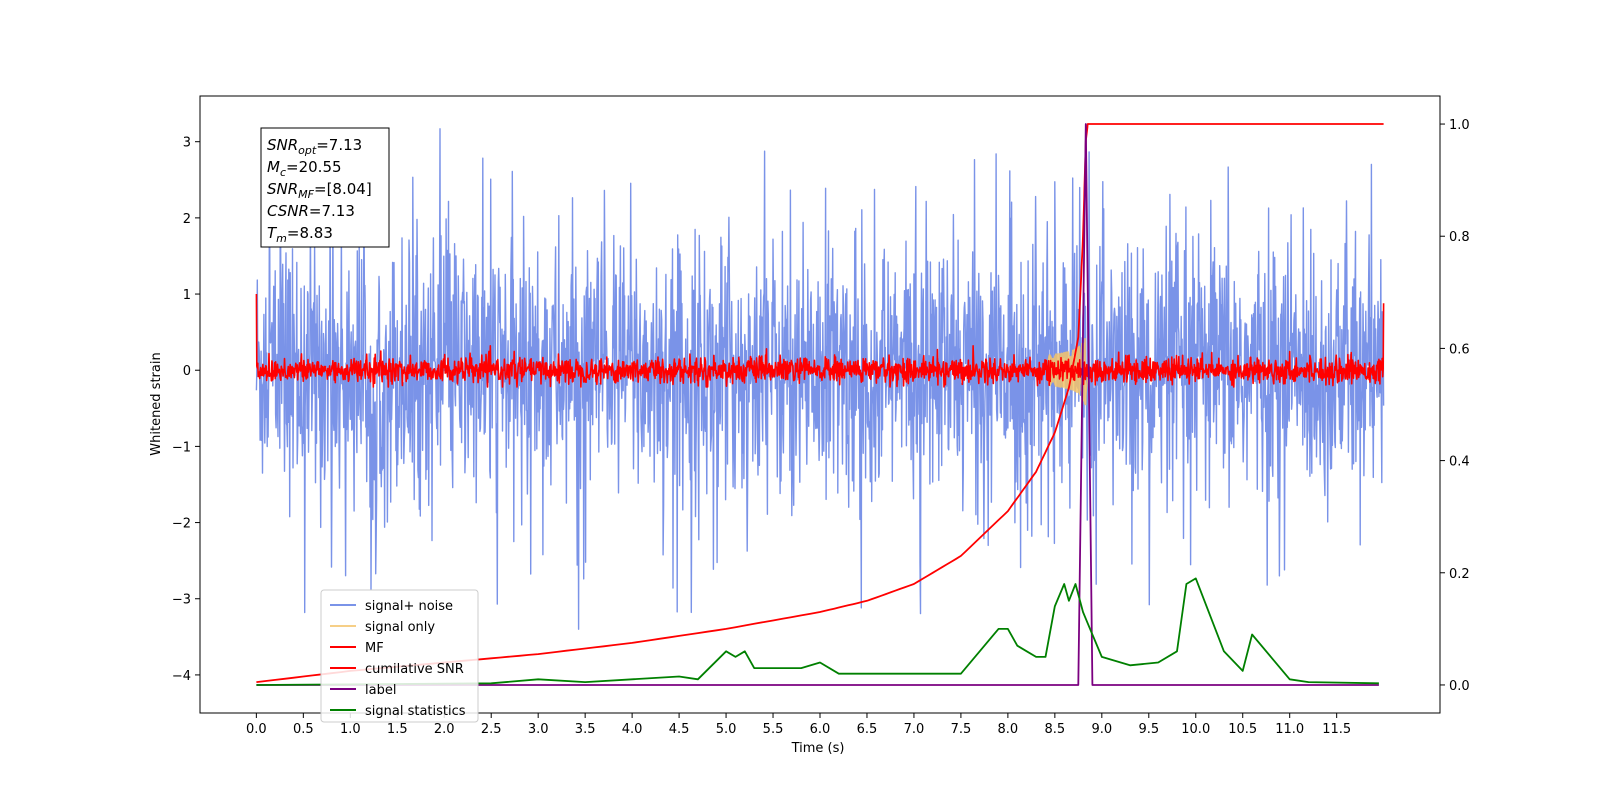  I want to click on series-signal-statistics, so click(817, 631).